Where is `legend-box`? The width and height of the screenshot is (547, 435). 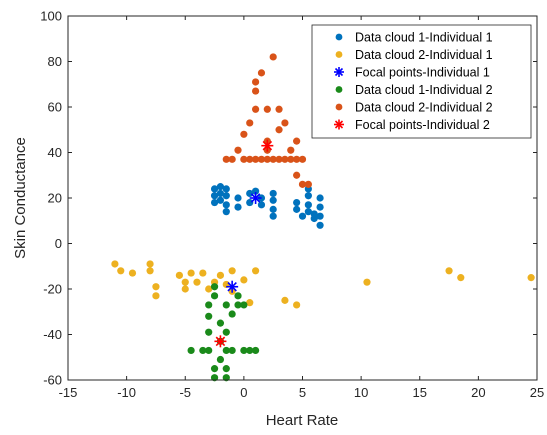
legend-box is located at coordinates (421, 81).